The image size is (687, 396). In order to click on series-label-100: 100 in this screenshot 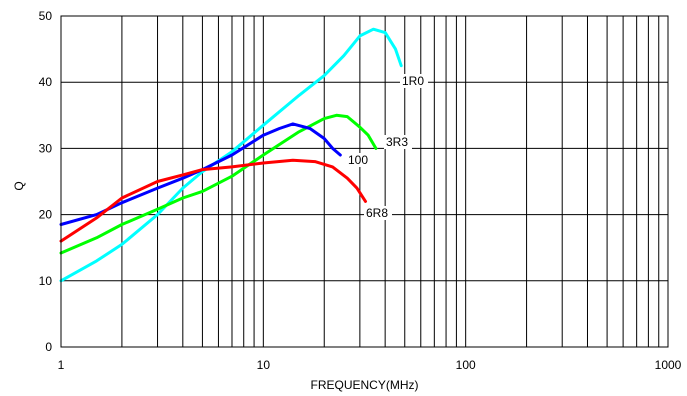, I will do `click(358, 160)`.